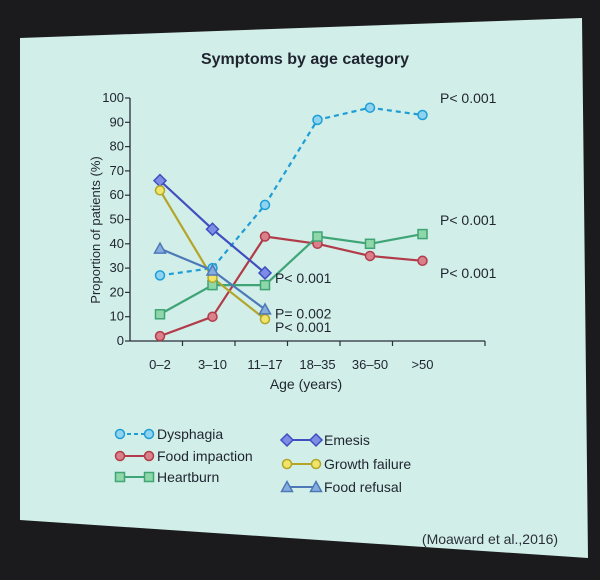  What do you see at coordinates (117, 170) in the screenshot?
I see `y-tick-label: 70` at bounding box center [117, 170].